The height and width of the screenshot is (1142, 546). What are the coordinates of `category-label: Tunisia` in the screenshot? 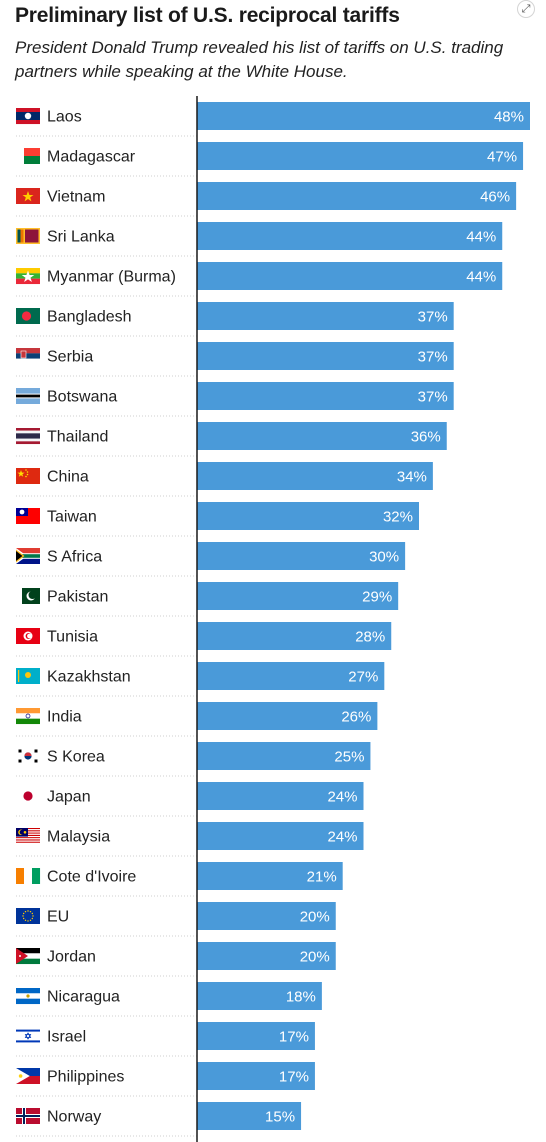 It's located at (72, 637).